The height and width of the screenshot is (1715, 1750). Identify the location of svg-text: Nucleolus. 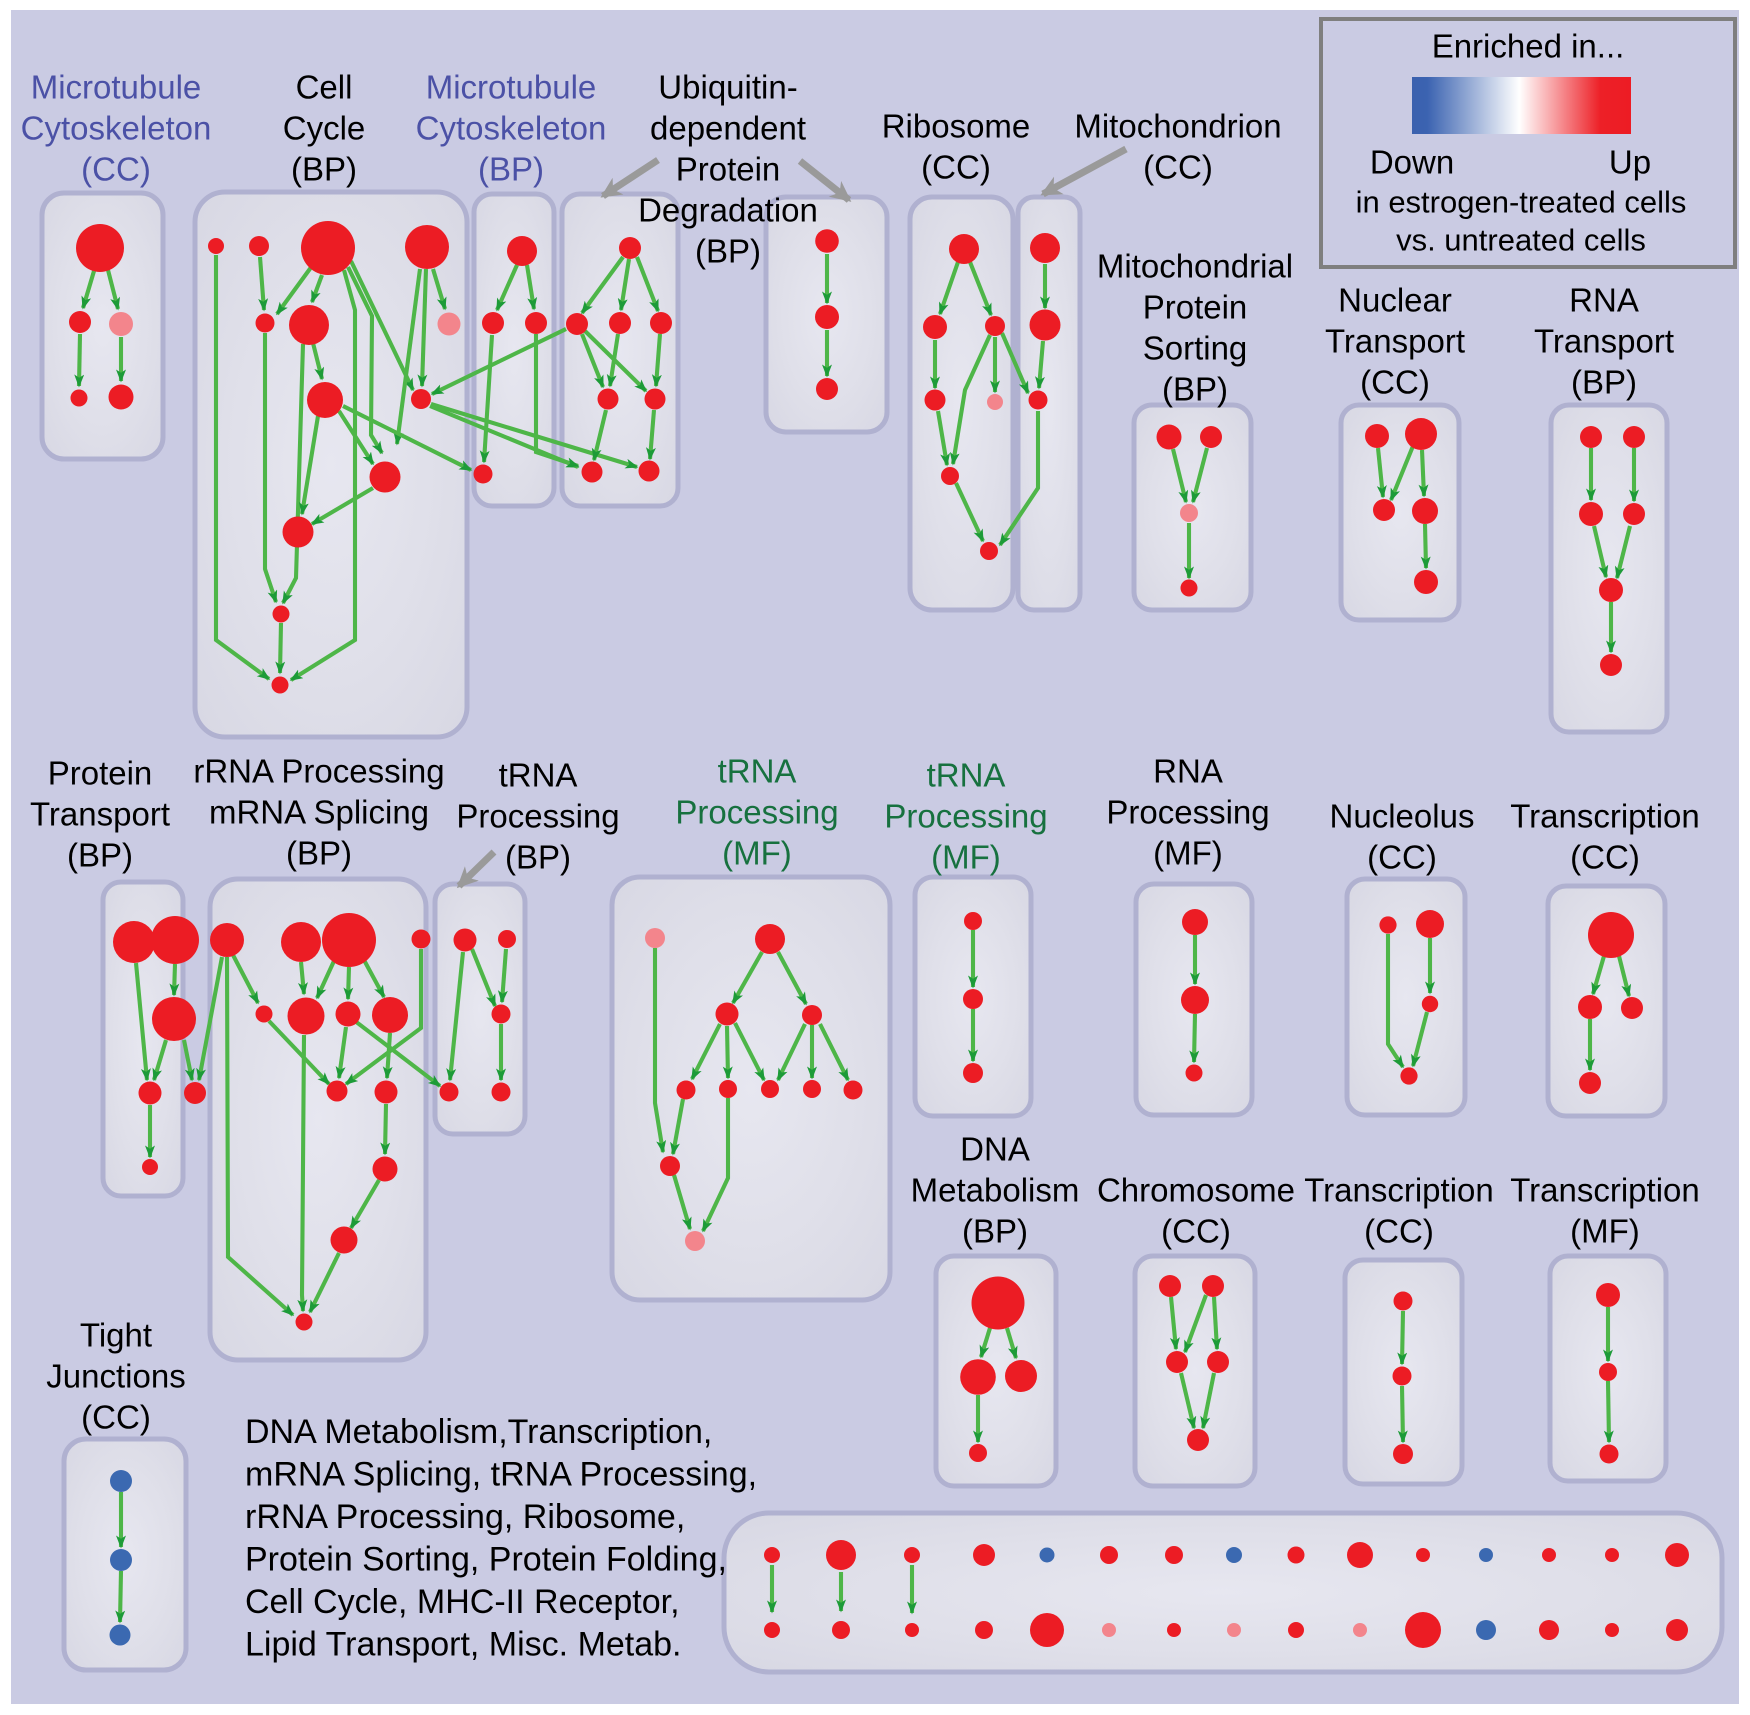
(1402, 816).